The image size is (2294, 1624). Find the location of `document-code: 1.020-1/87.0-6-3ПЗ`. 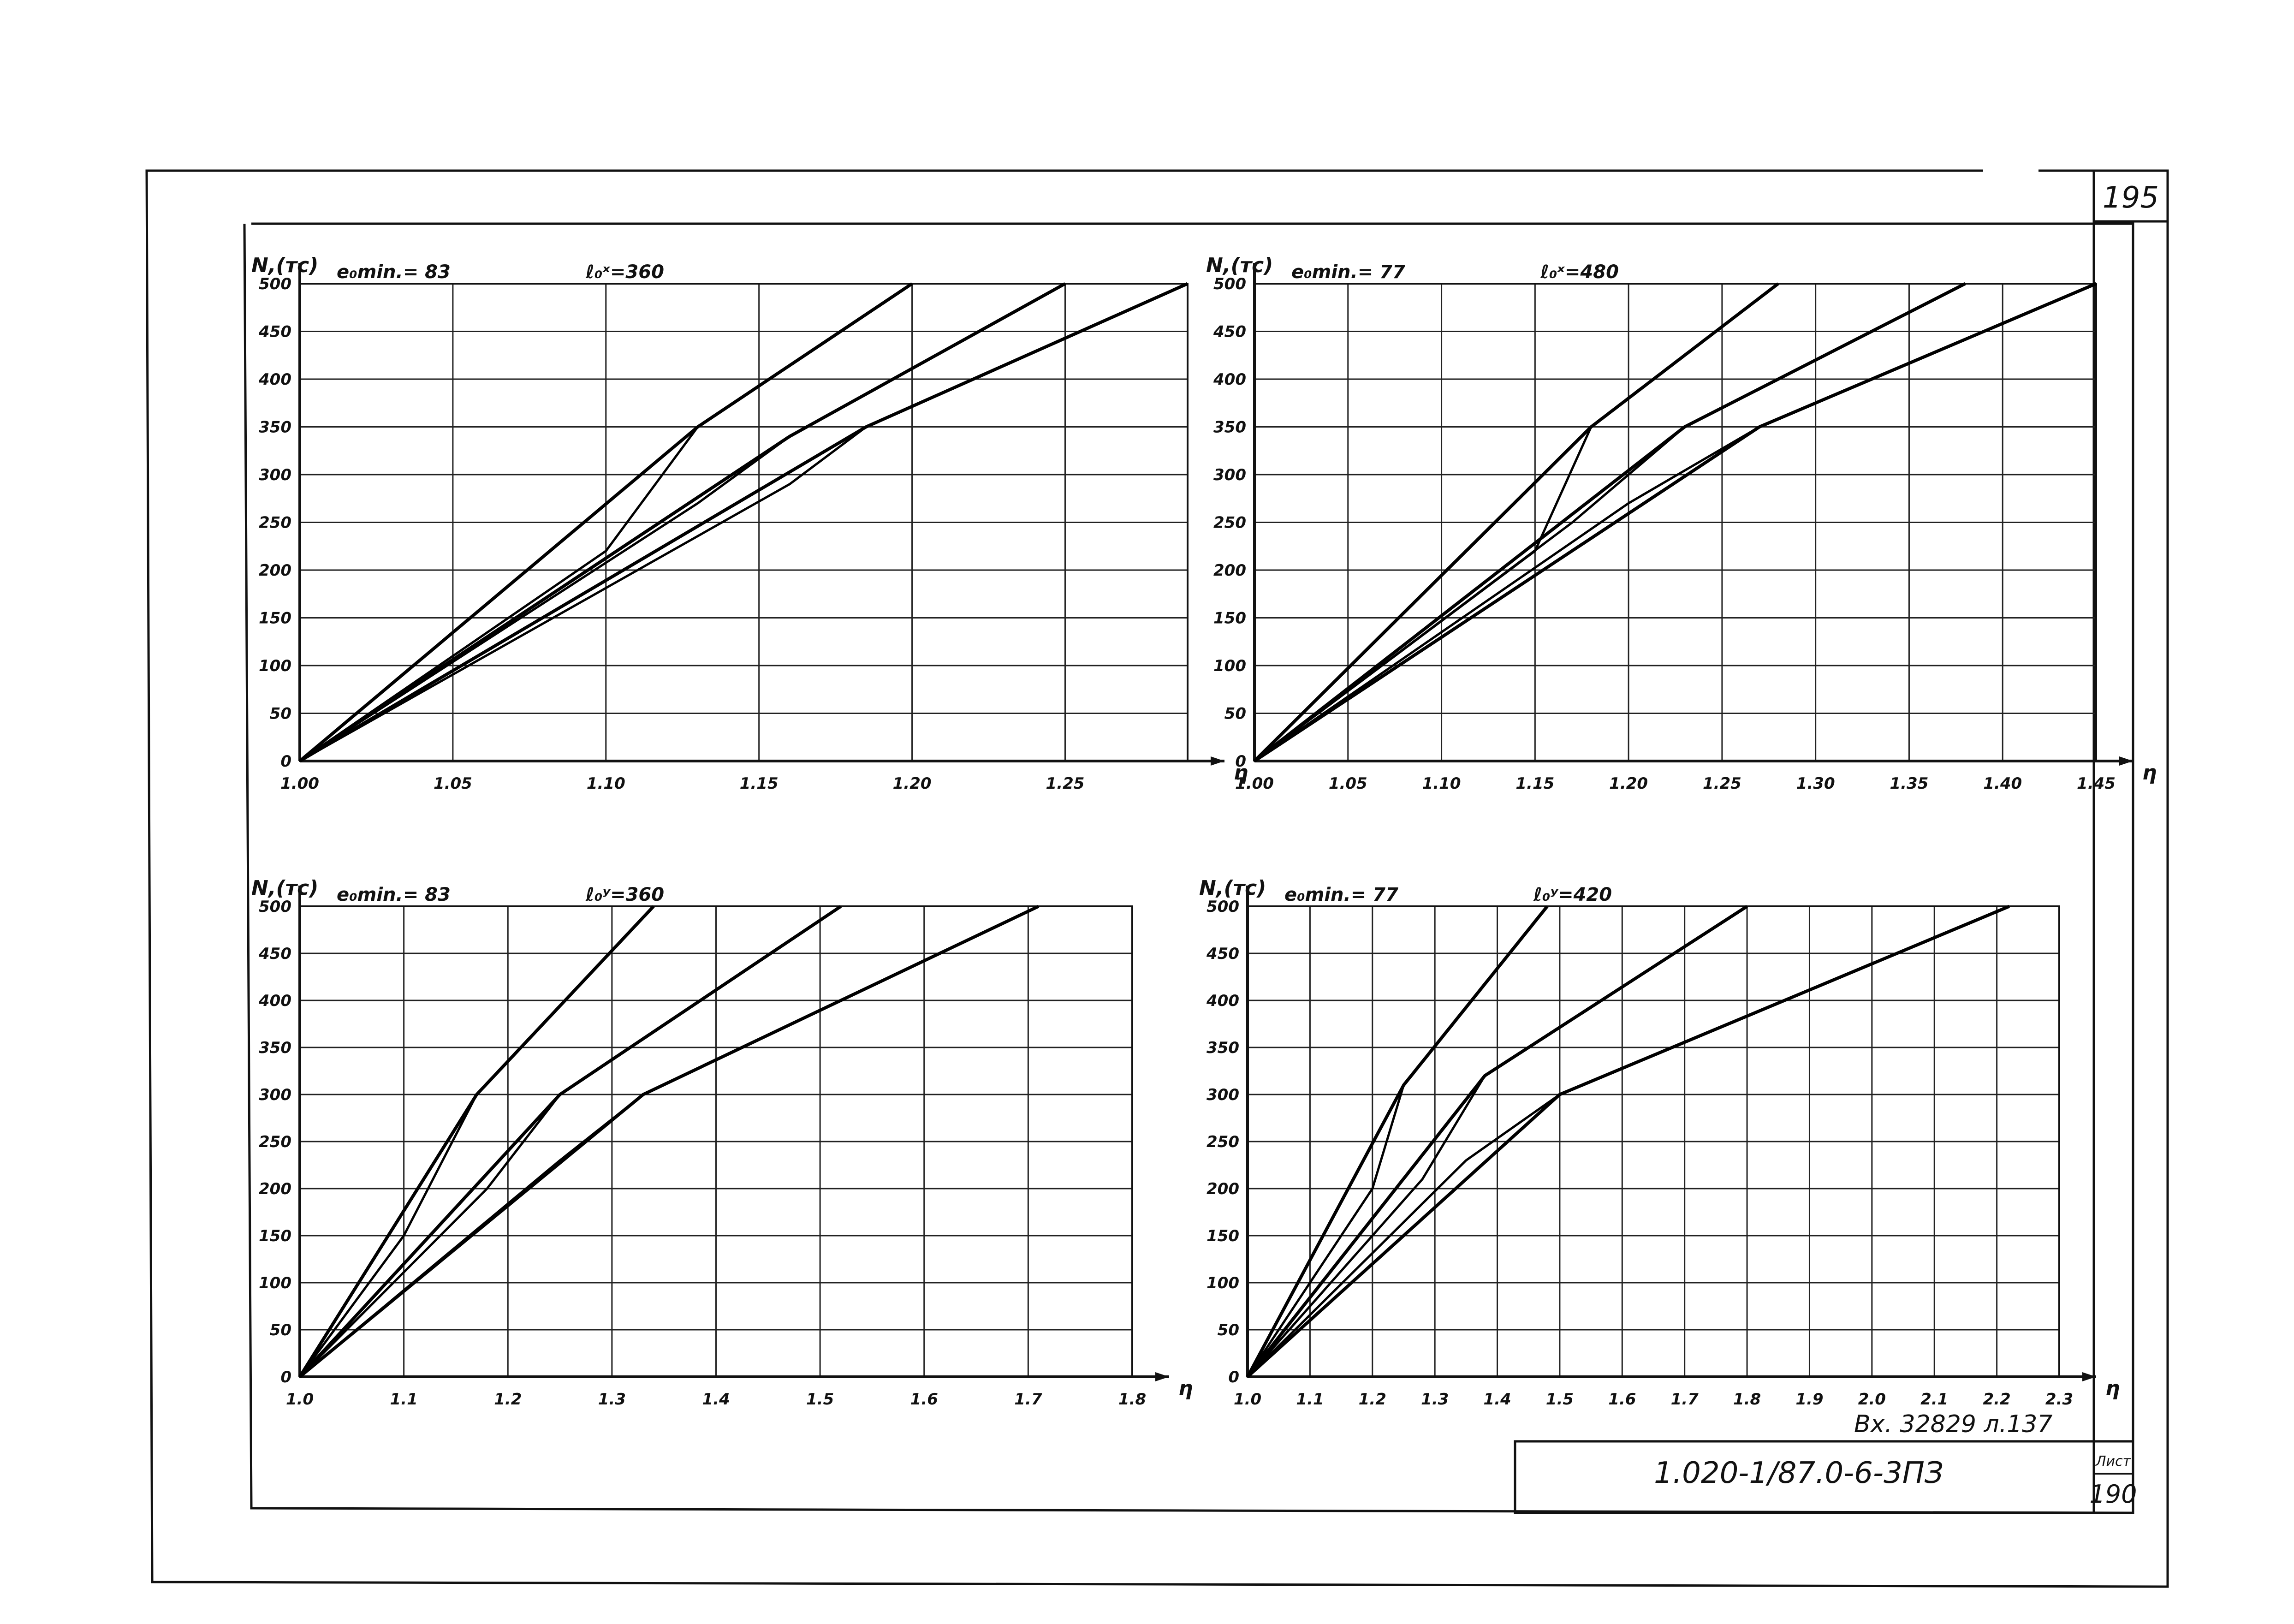

document-code: 1.020-1/87.0-6-3ПЗ is located at coordinates (1799, 1473).